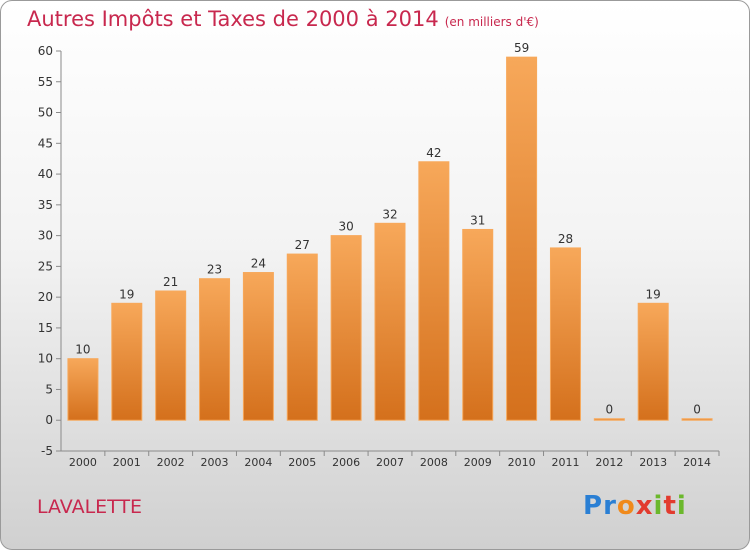 Image resolution: width=750 pixels, height=550 pixels. What do you see at coordinates (302, 245) in the screenshot?
I see `data-label: 27` at bounding box center [302, 245].